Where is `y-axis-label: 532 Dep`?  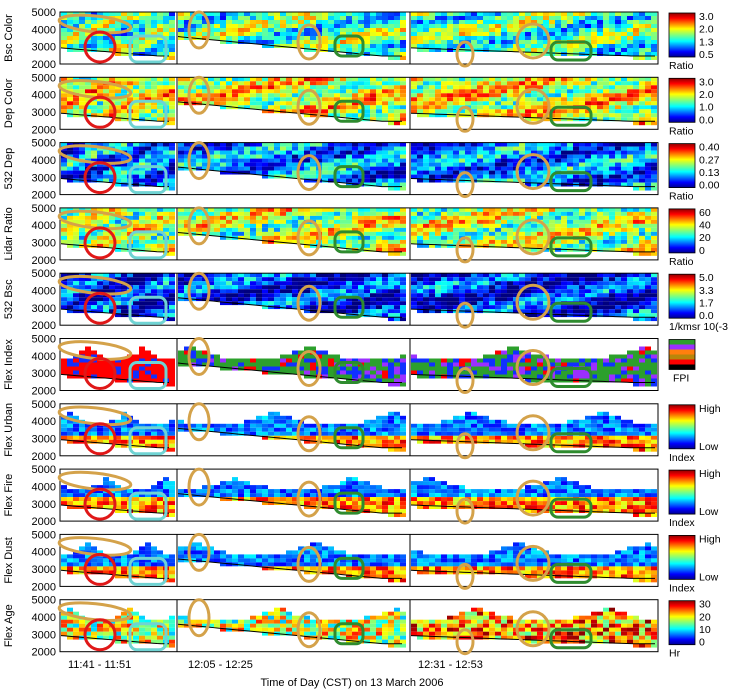 y-axis-label: 532 Dep is located at coordinates (9, 169).